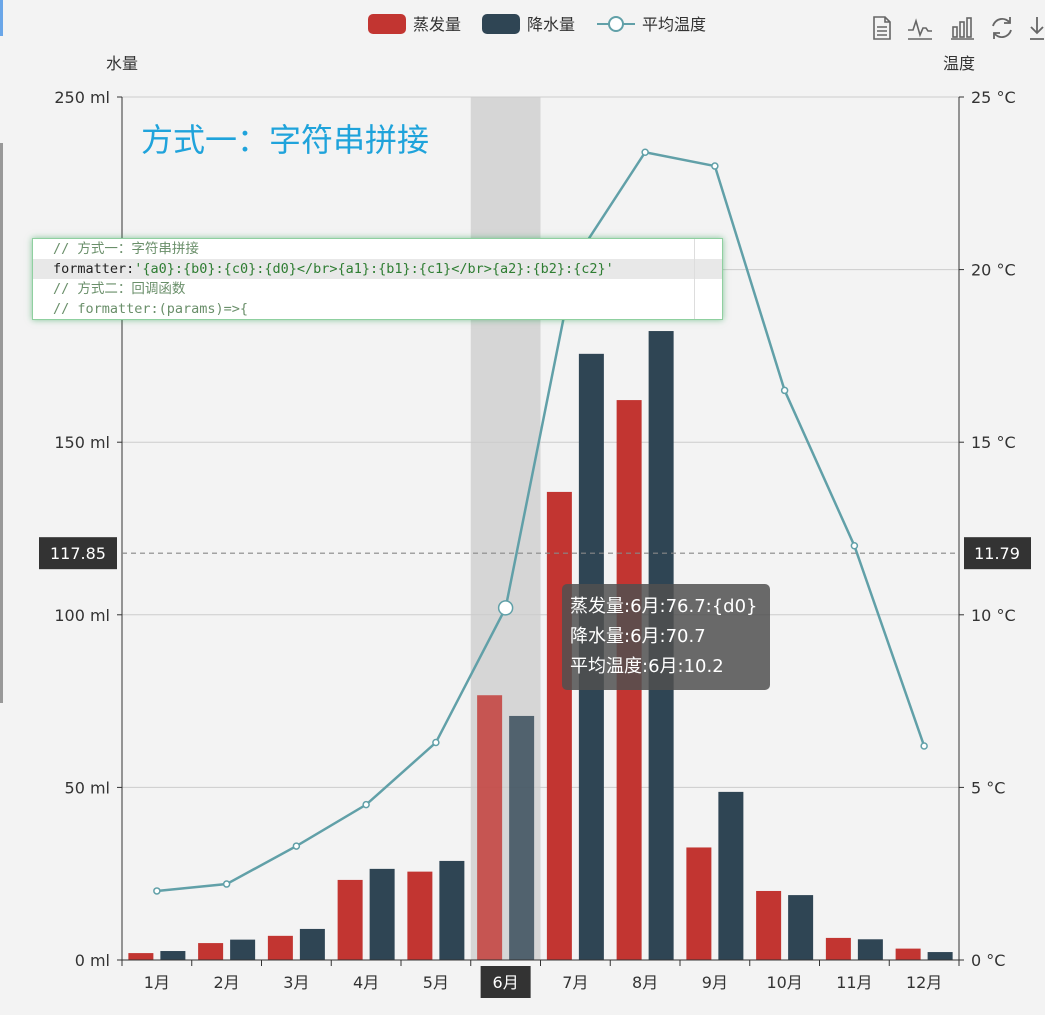  Describe the element at coordinates (82, 442) in the screenshot. I see `y-left-tick-label: 150 ml` at that location.